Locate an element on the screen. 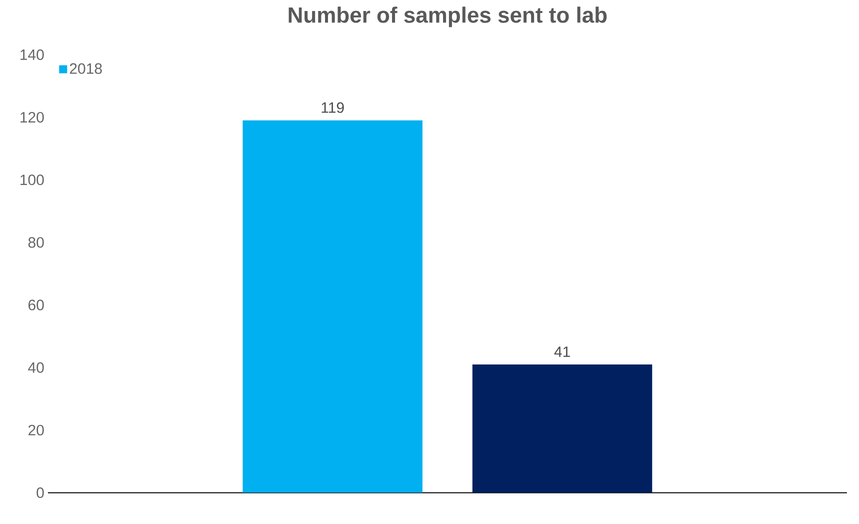  y-tick-label: 100 is located at coordinates (32, 180).